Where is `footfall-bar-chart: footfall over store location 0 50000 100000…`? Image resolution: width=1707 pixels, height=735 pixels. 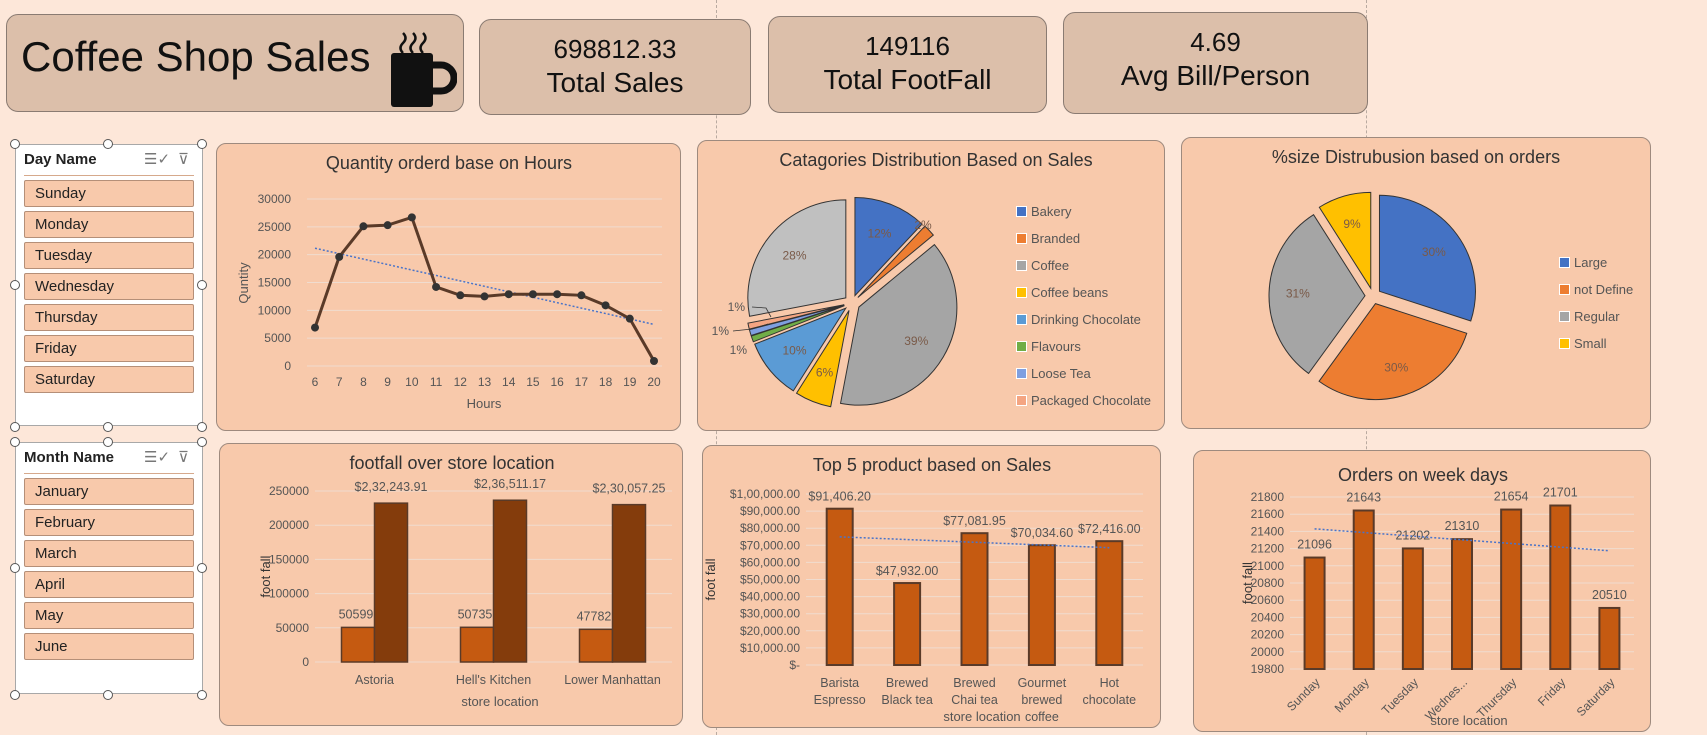
footfall-bar-chart: footfall over store location 0 50000 100000… is located at coordinates (465, 581).